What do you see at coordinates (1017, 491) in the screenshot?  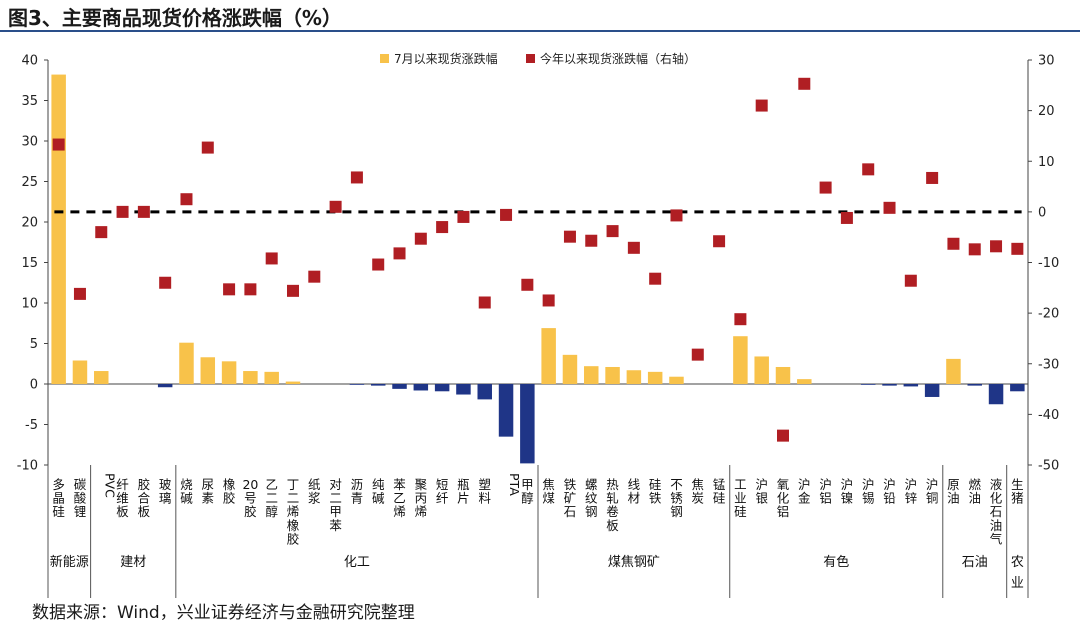 I see `category-label: 生猪` at bounding box center [1017, 491].